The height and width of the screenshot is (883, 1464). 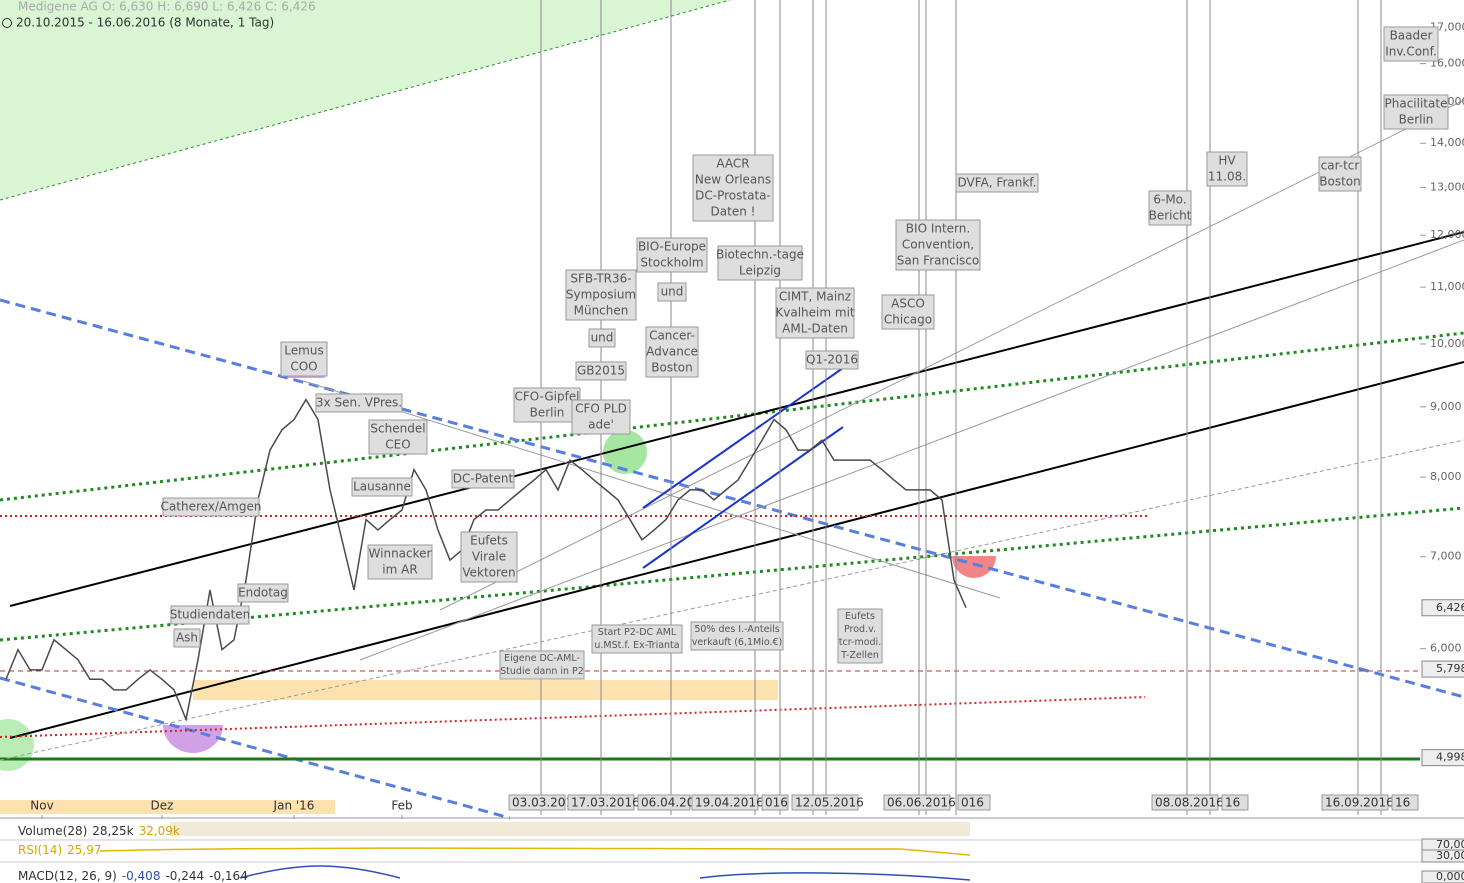 I want to click on price-marker-label: 4,998, so click(x=1450, y=757).